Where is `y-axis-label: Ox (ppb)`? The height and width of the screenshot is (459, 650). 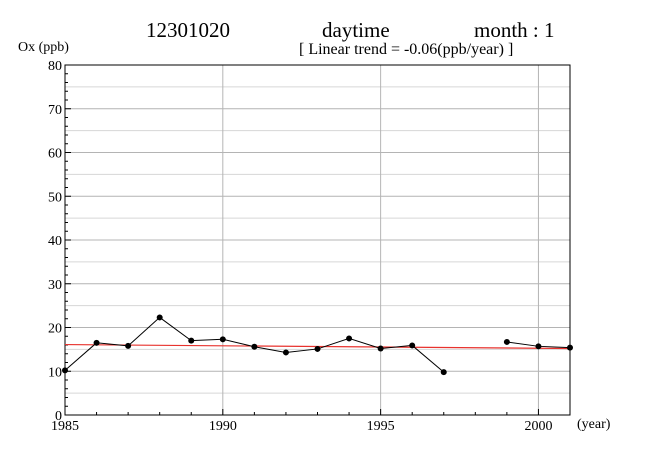 y-axis-label: Ox (ppb) is located at coordinates (43, 47).